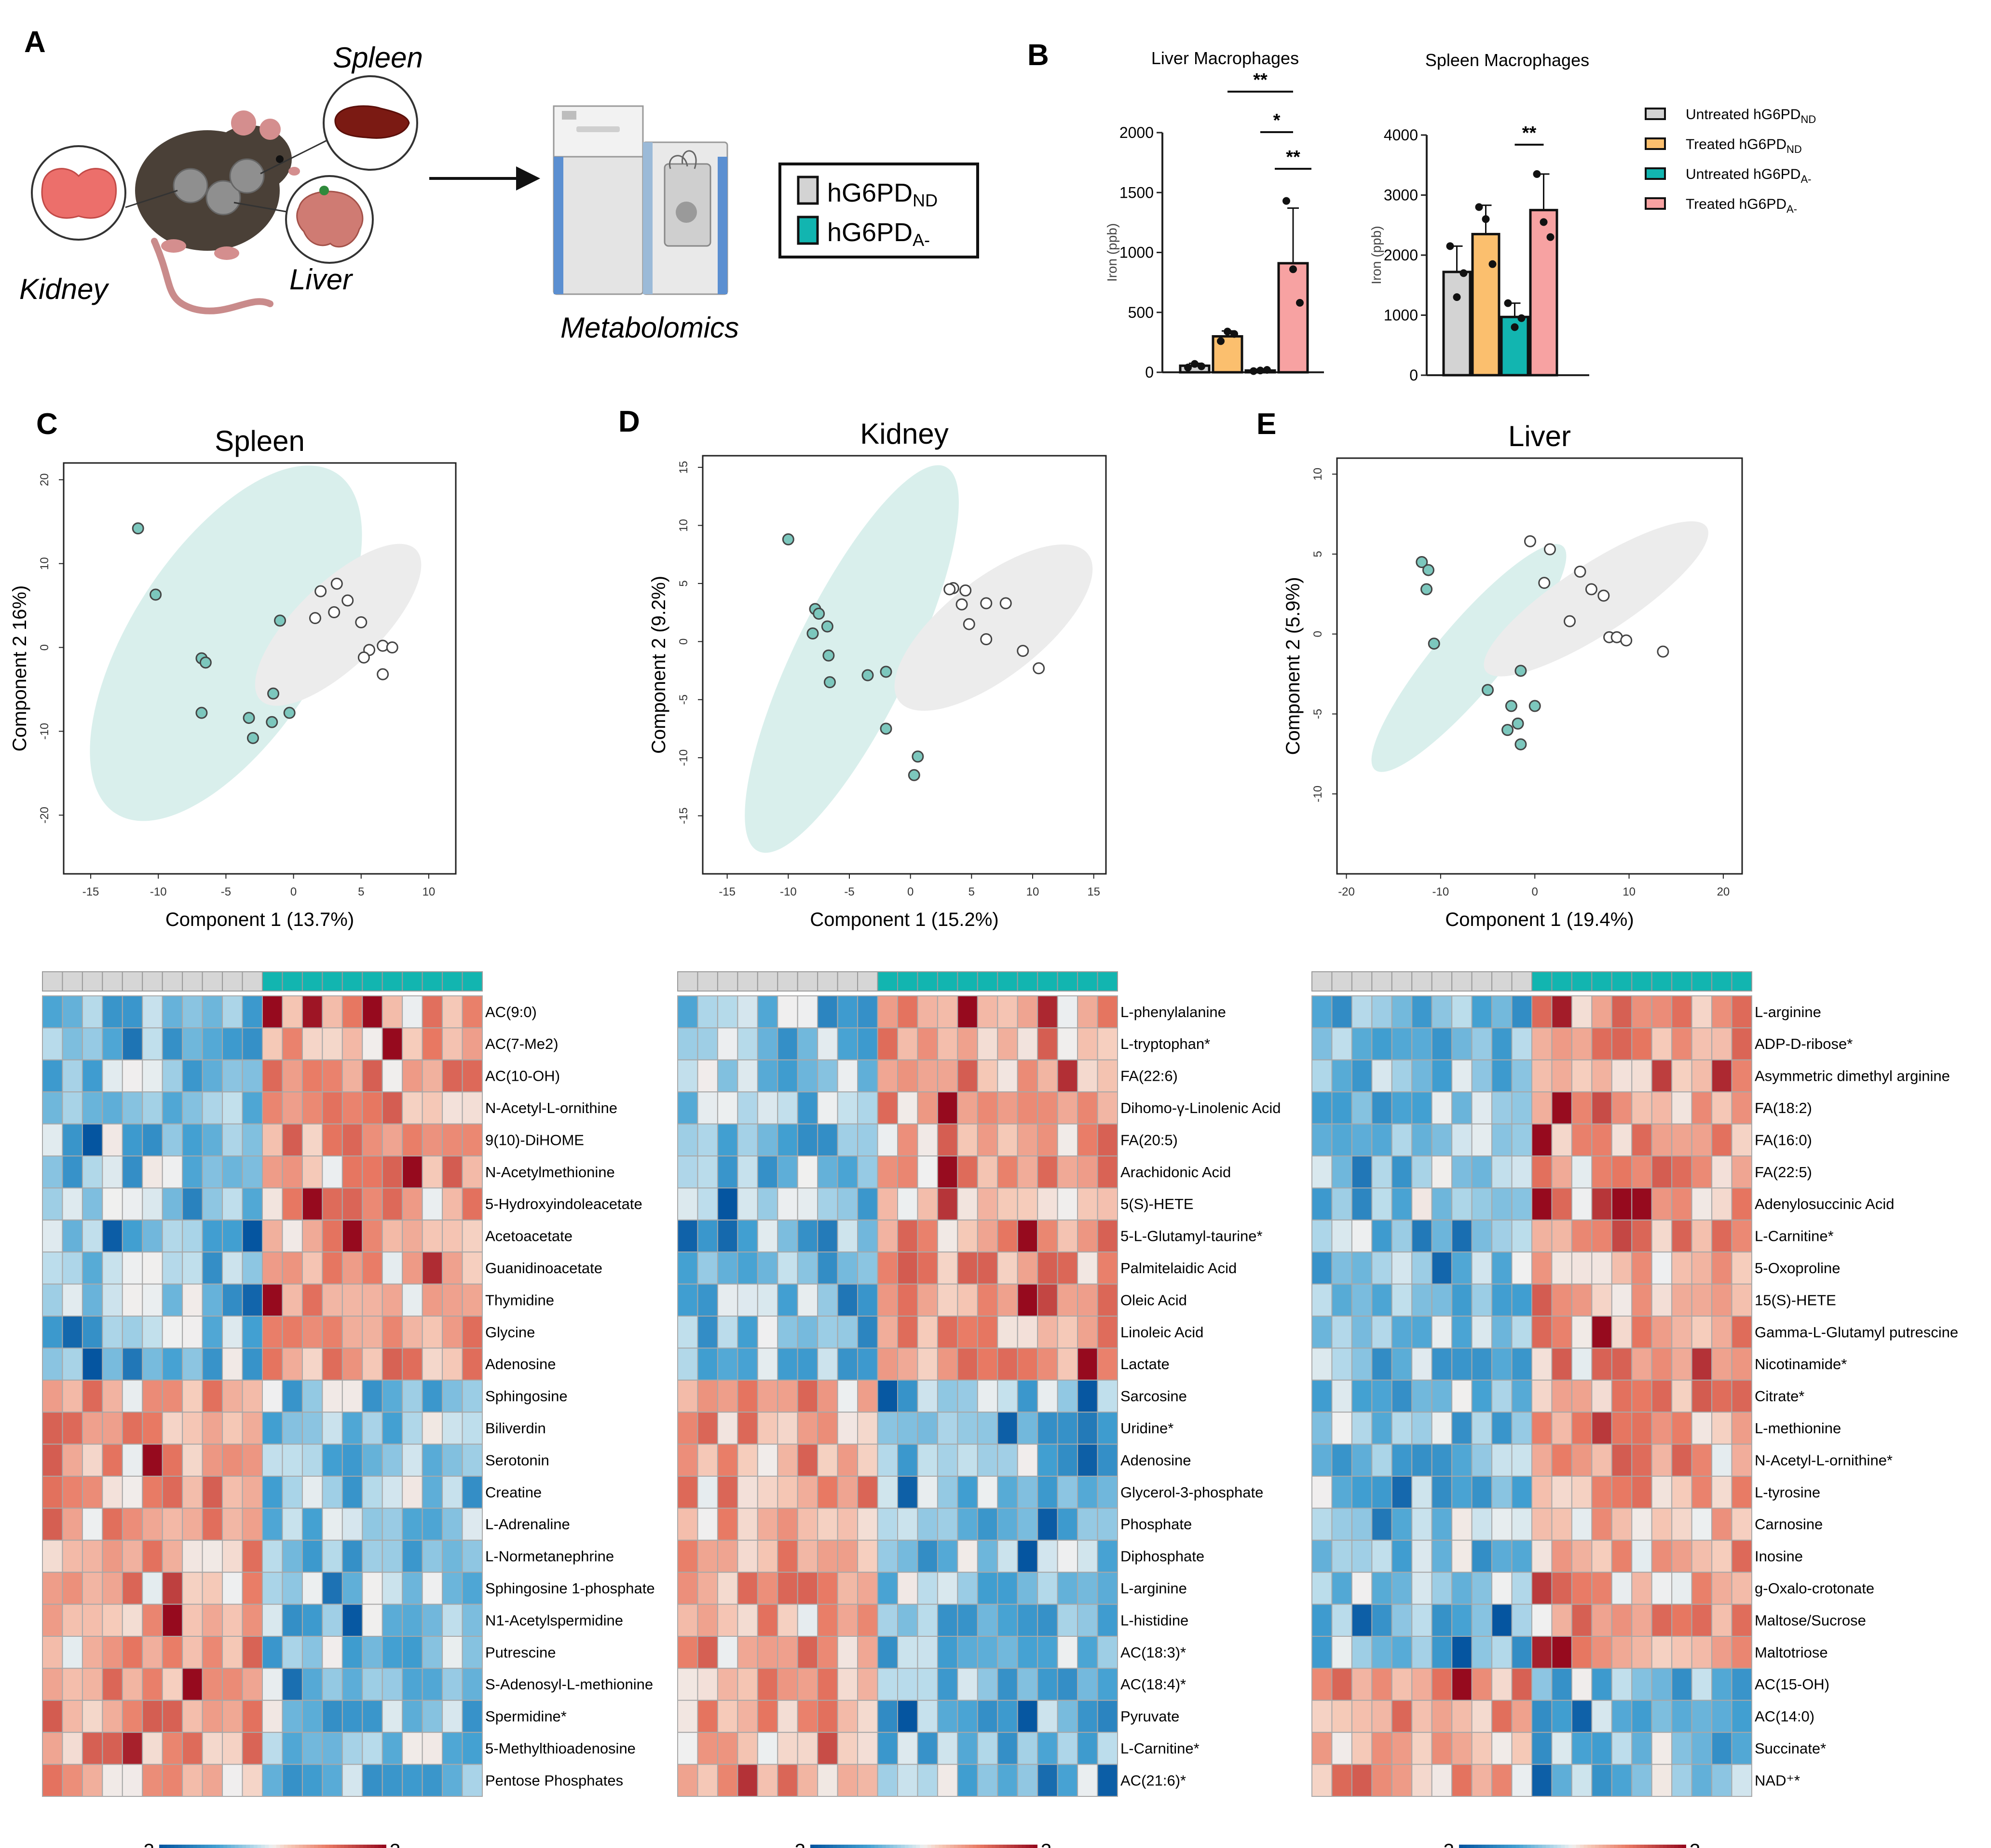 This screenshot has width=1991, height=1848. What do you see at coordinates (429, 891) in the screenshot?
I see `x-tick-label: 10` at bounding box center [429, 891].